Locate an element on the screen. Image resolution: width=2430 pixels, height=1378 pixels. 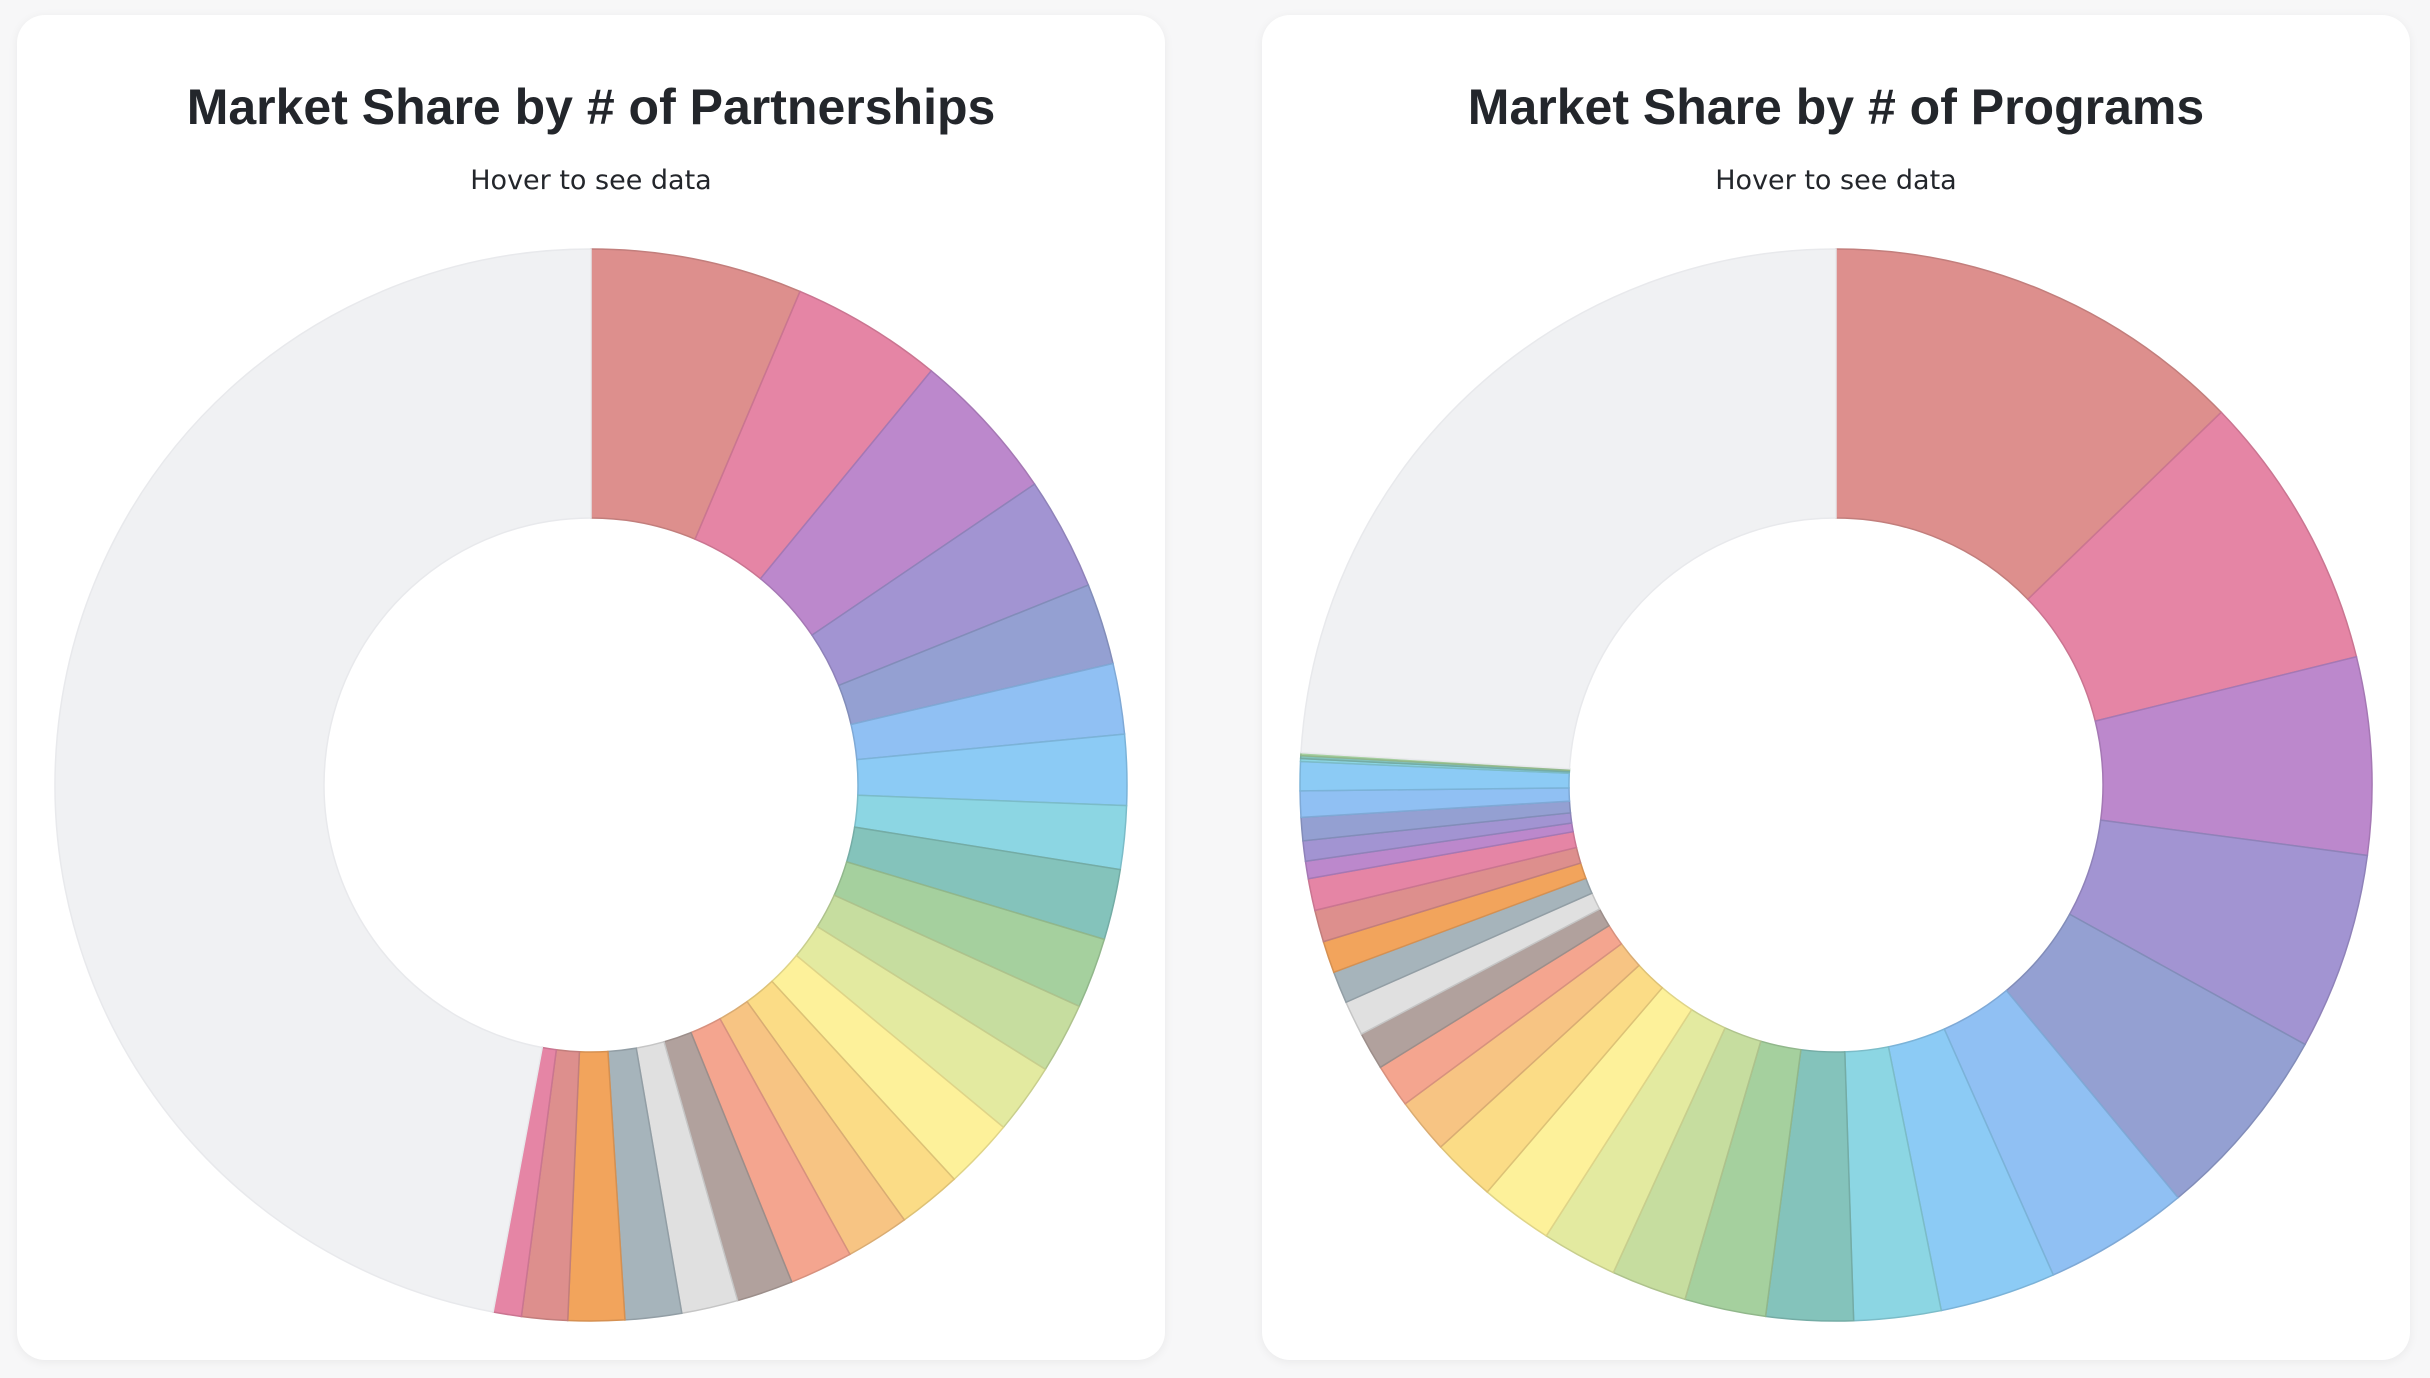
chart-title: Market Share by # of Programs is located at coordinates (1836, 107).